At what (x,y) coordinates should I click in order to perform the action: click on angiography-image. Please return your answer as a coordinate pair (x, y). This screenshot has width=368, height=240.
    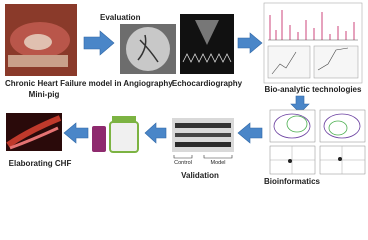
    Looking at the image, I should click on (148, 49).